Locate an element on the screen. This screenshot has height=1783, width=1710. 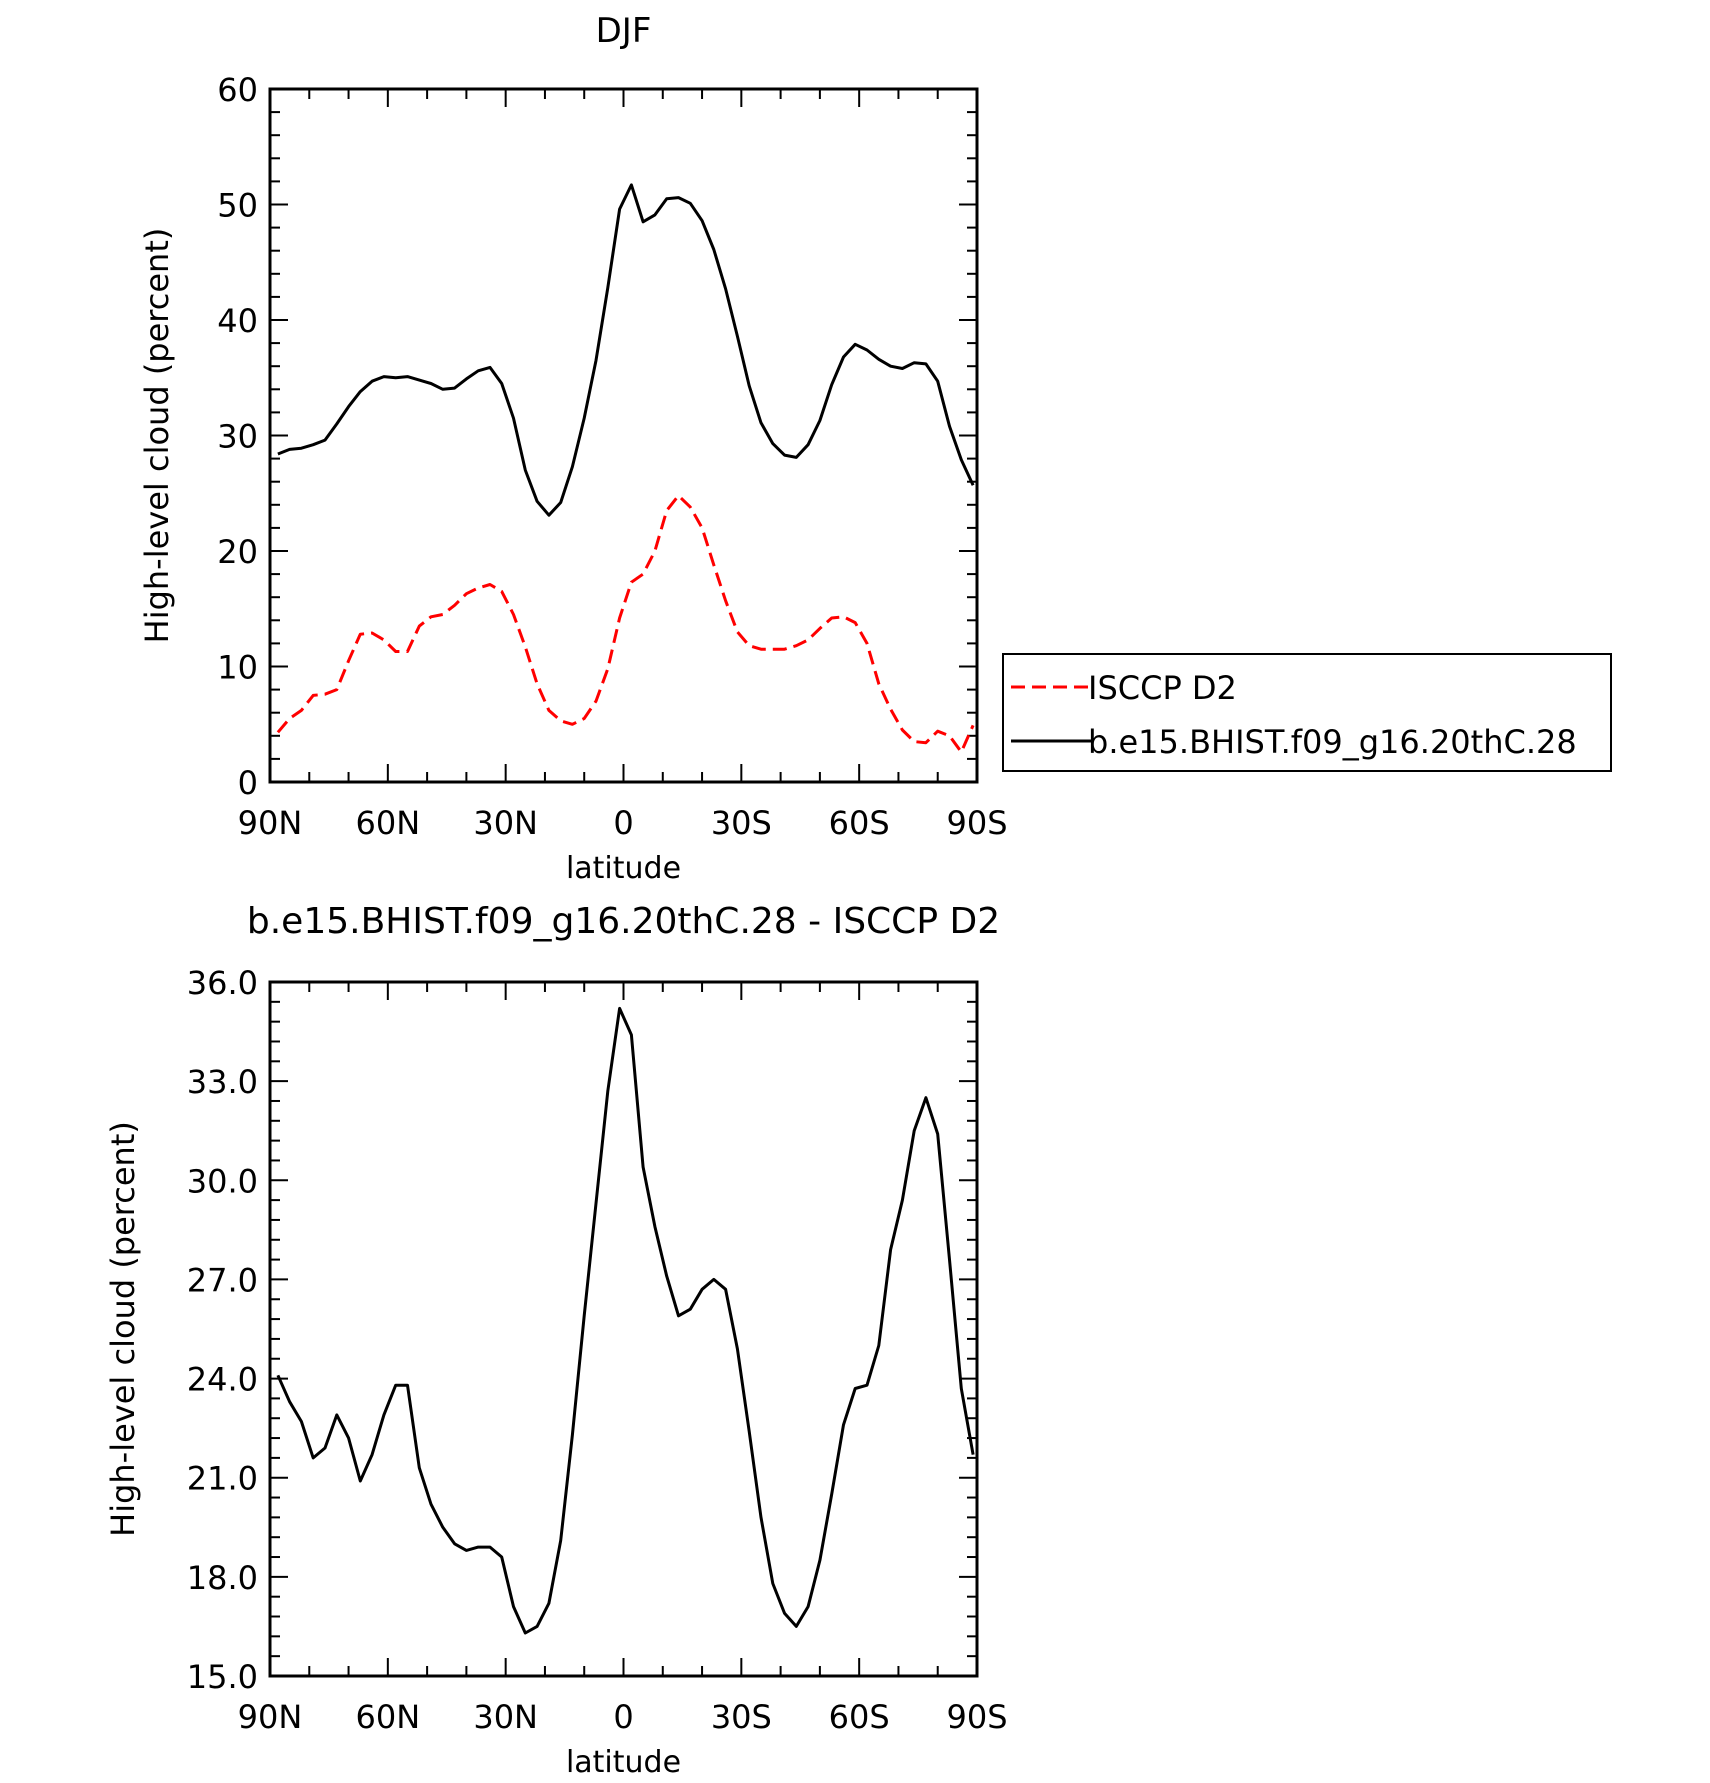
y-tick-label: 30.0 is located at coordinates (222, 1181).